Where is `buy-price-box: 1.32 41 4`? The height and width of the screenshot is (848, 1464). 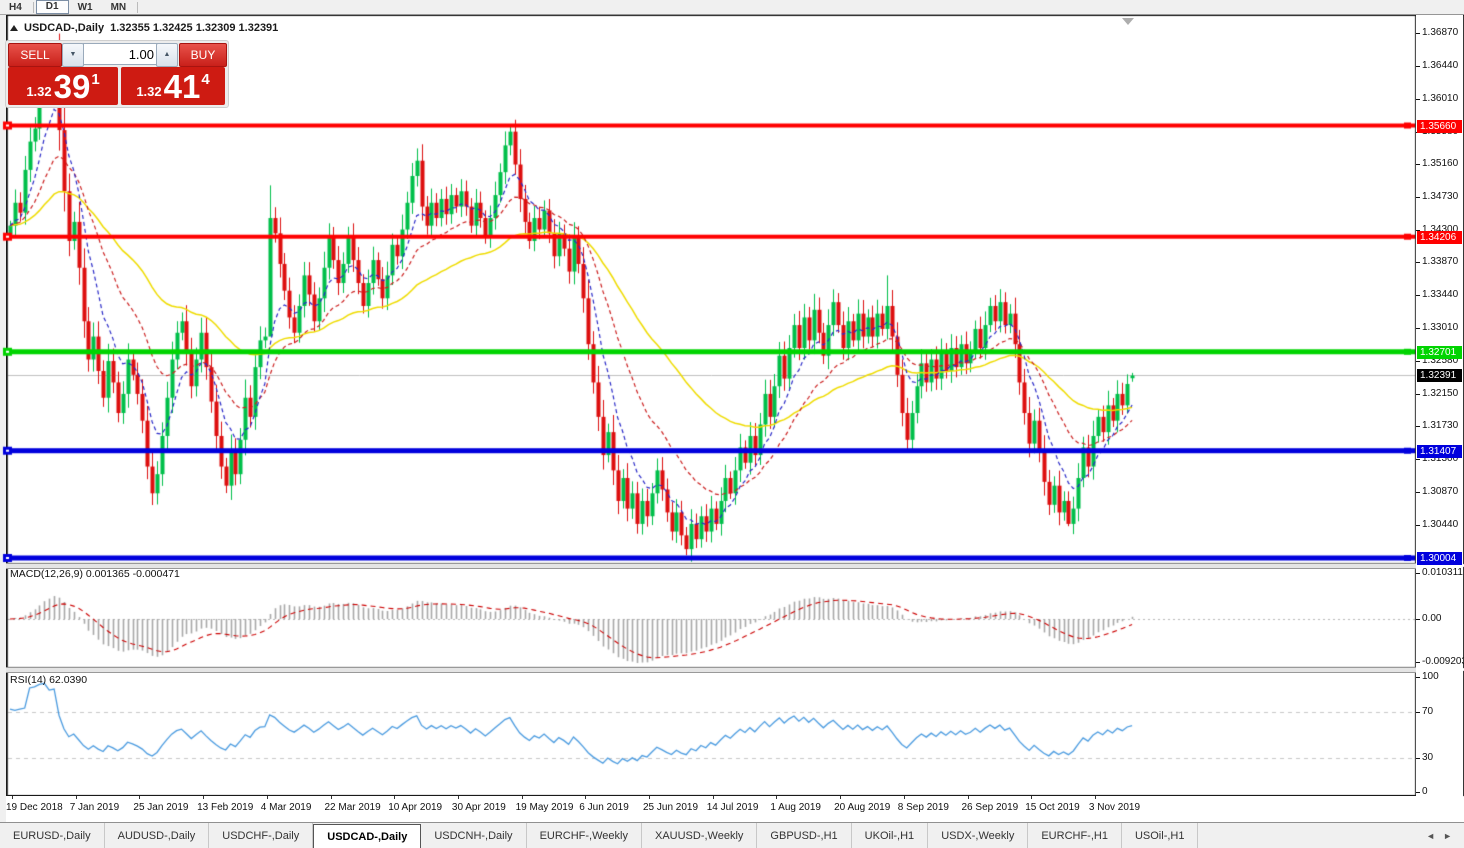 buy-price-box: 1.32 41 4 is located at coordinates (173, 86).